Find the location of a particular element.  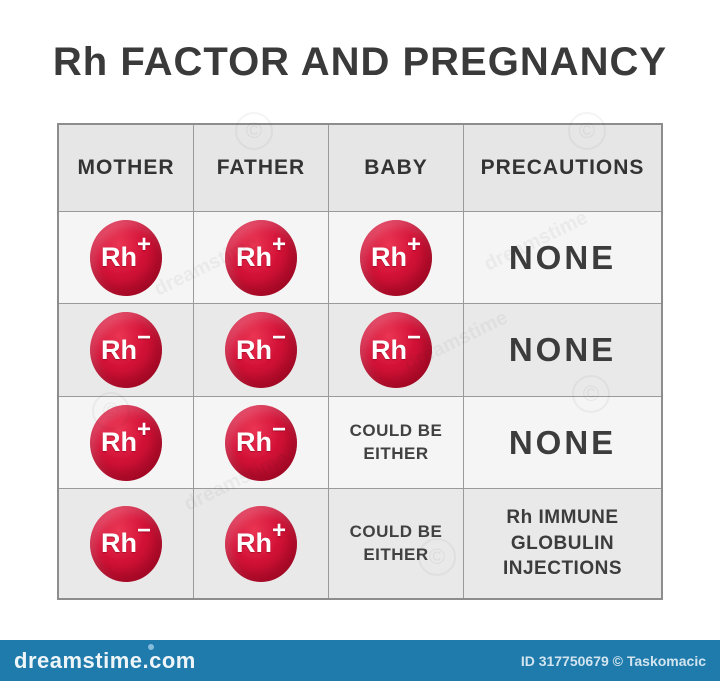

header-cell-mother: MOTHER is located at coordinates (126, 168).